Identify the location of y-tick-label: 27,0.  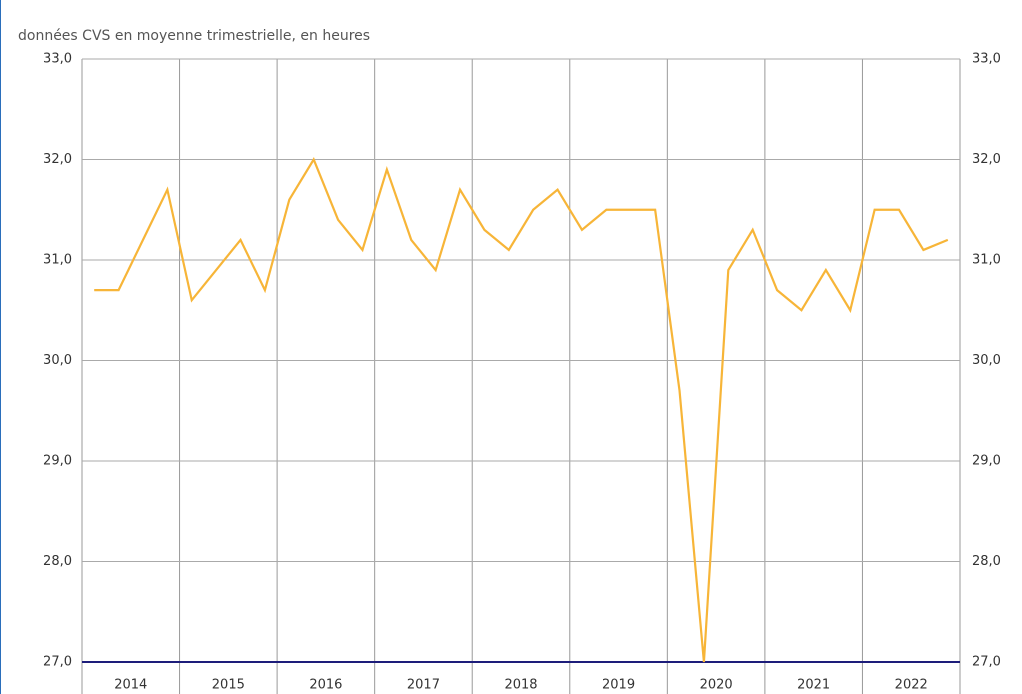
(57, 662).